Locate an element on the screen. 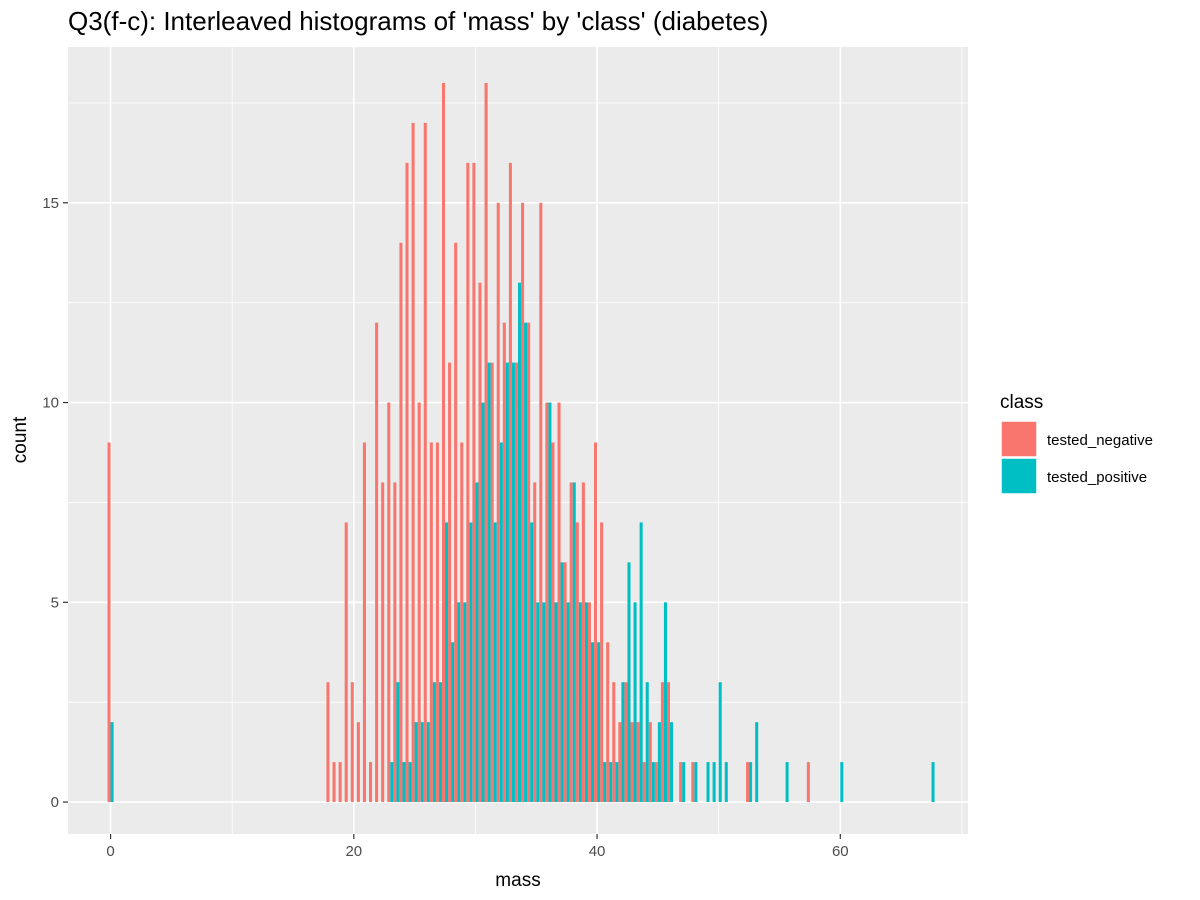 Image resolution: width=1200 pixels, height=900 pixels. y-tick-label: 5 is located at coordinates (55, 602).